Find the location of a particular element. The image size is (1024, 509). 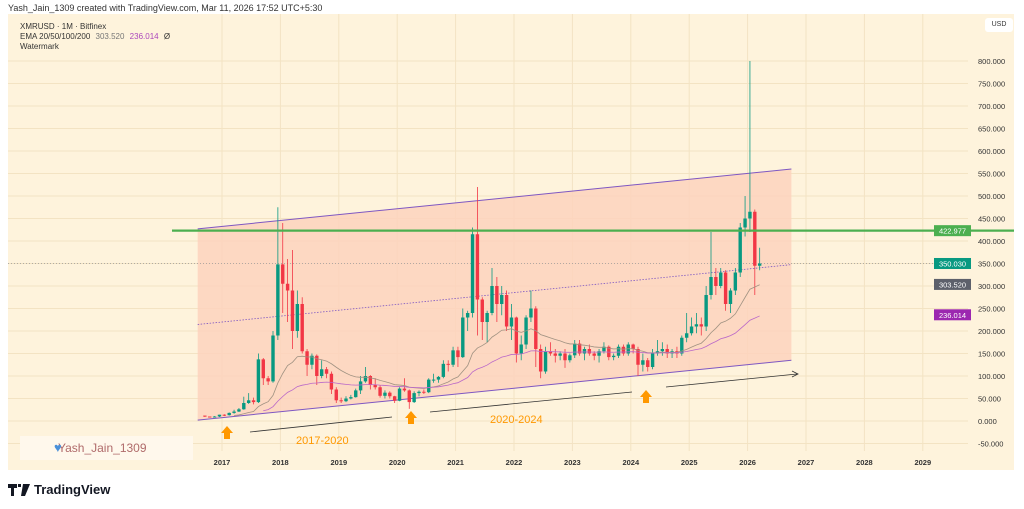

currency-button: USD is located at coordinates (999, 25).